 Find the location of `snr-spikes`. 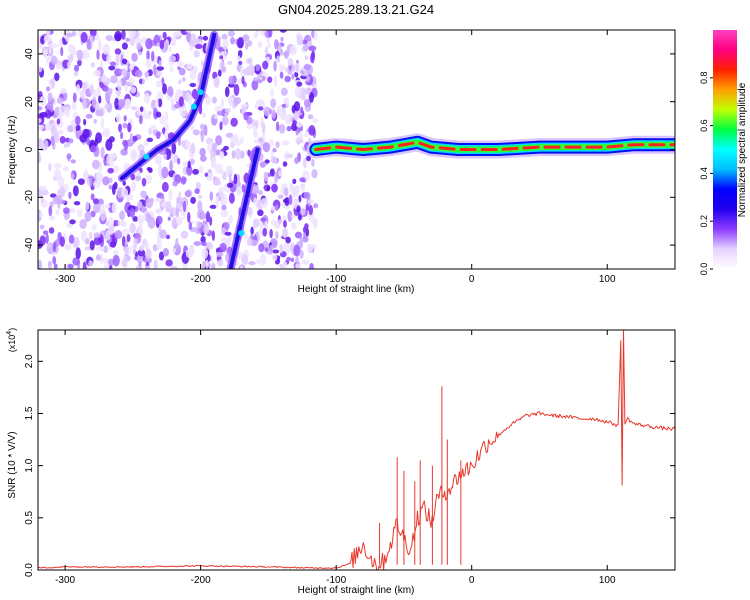

snr-spikes is located at coordinates (420, 475).